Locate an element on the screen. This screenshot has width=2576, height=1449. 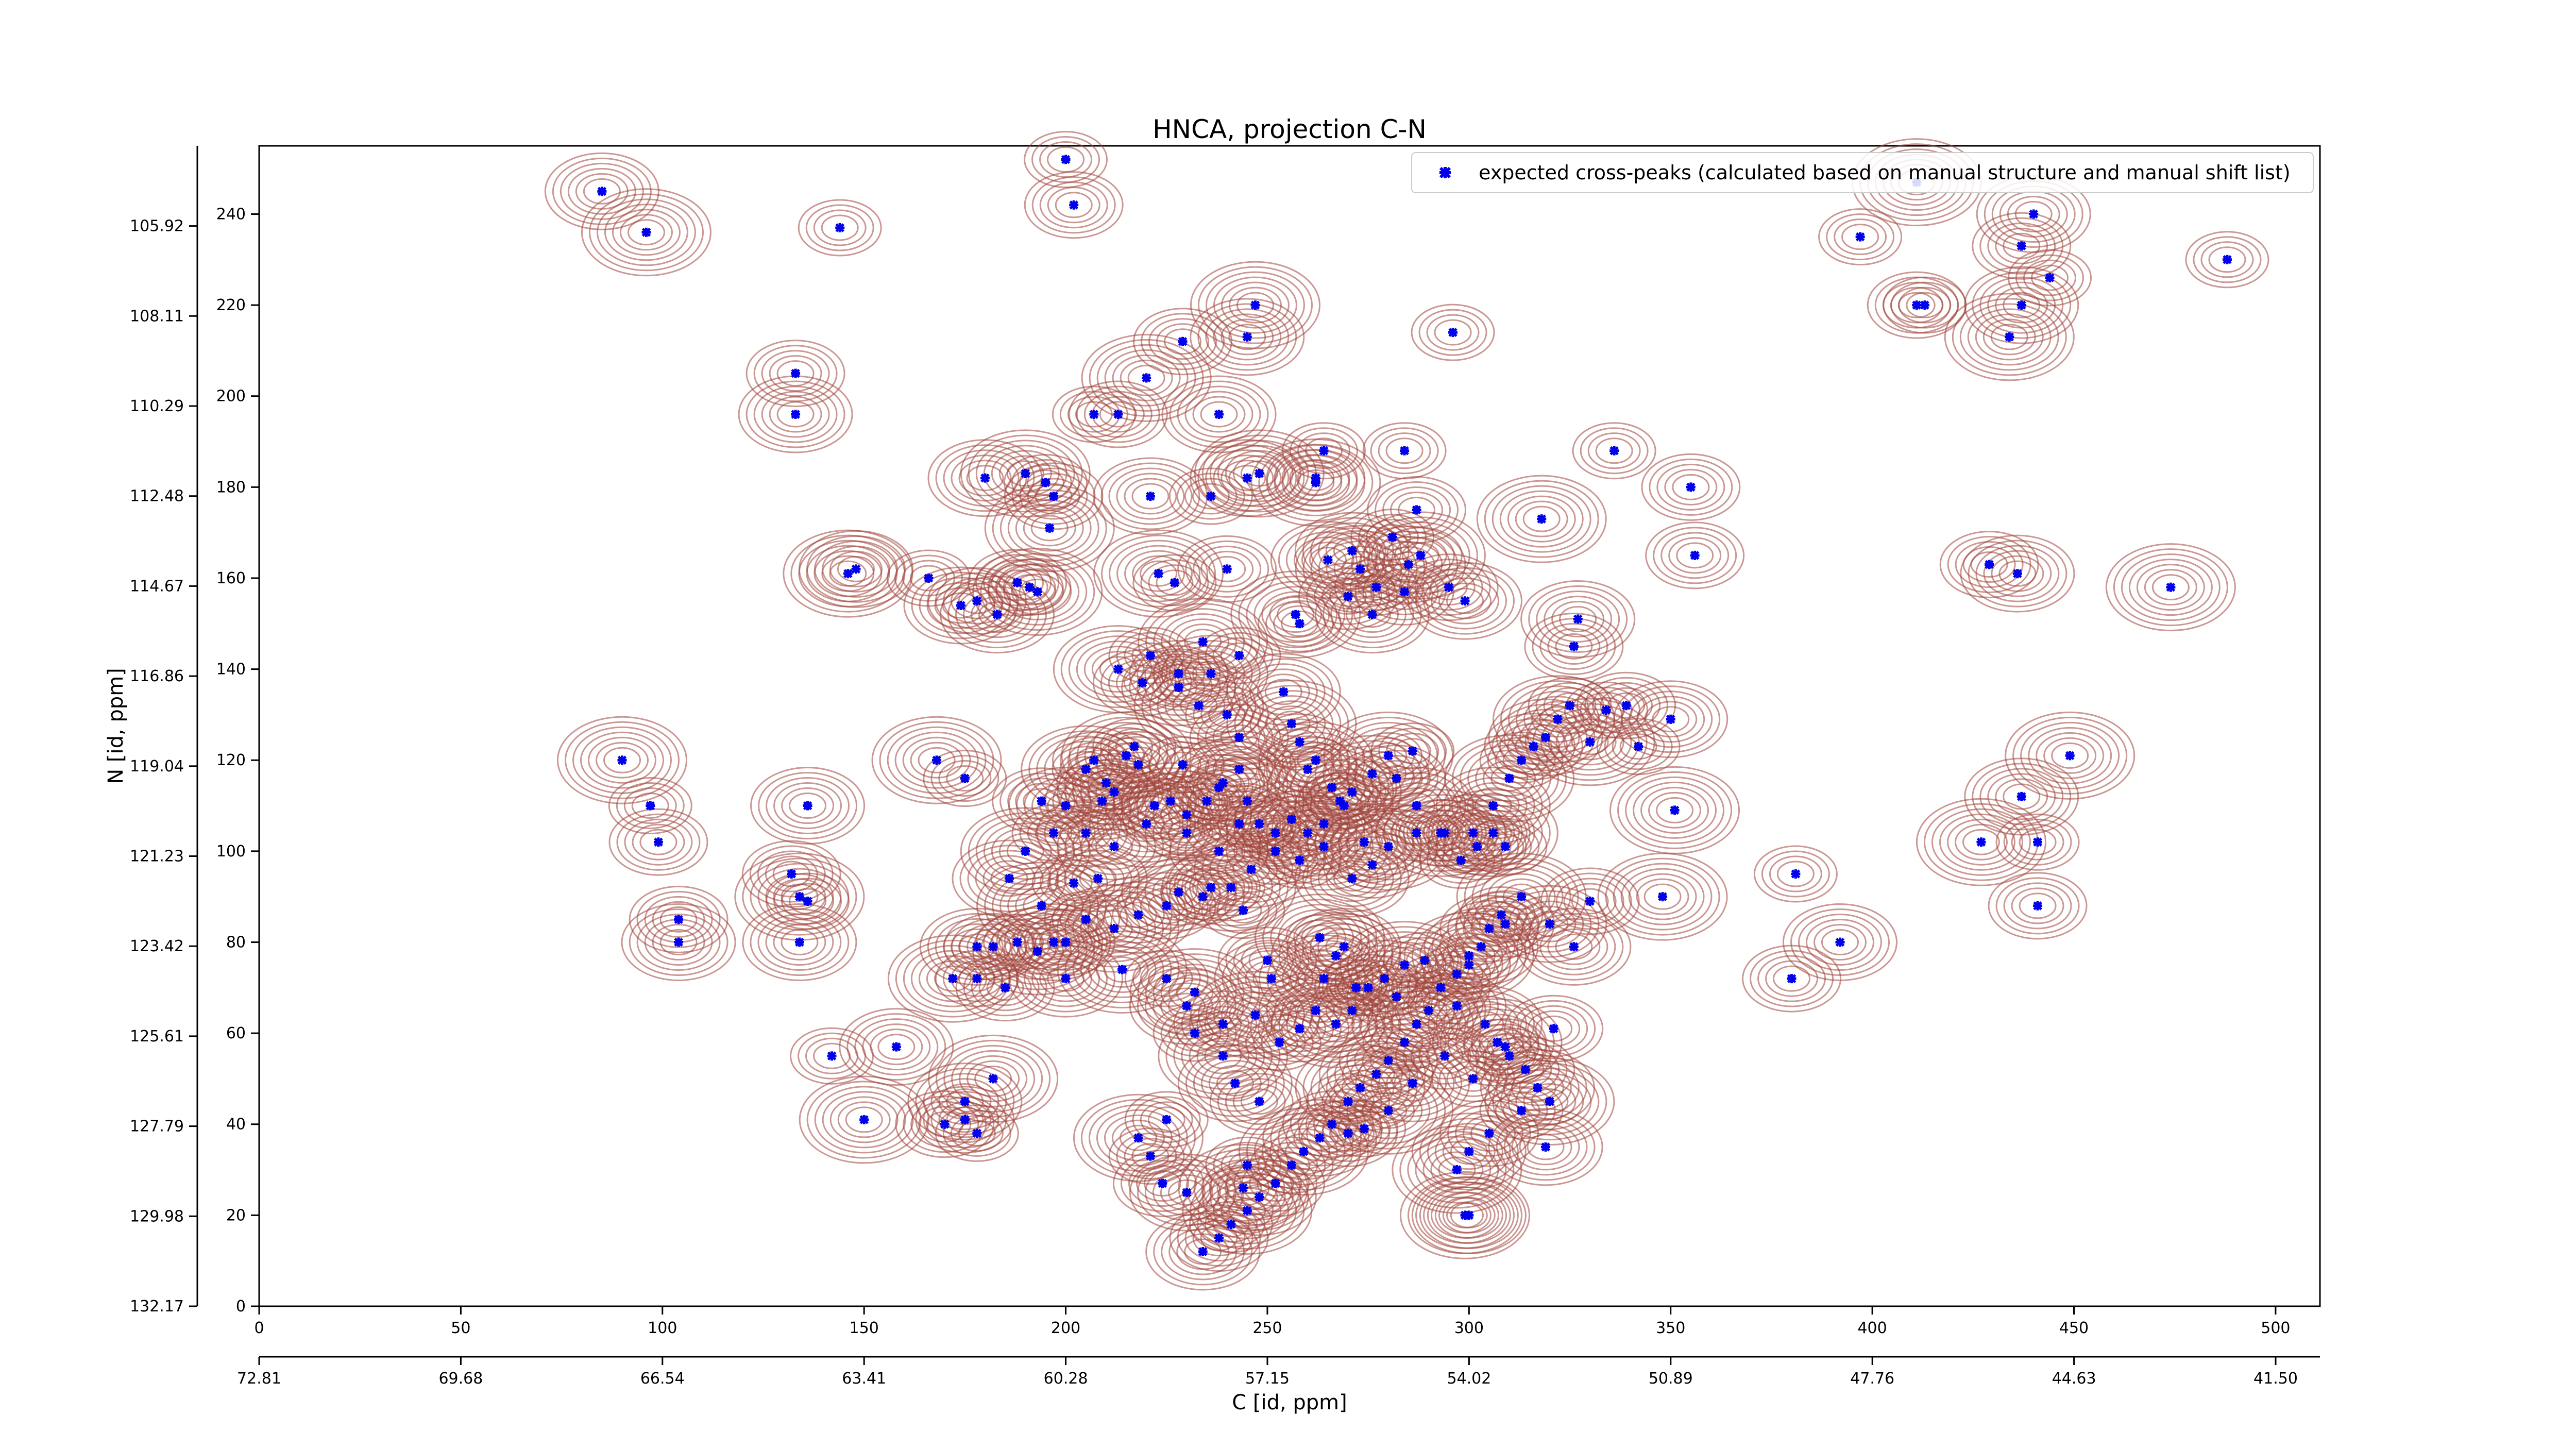
y-tick-label: 60 is located at coordinates (236, 1033).